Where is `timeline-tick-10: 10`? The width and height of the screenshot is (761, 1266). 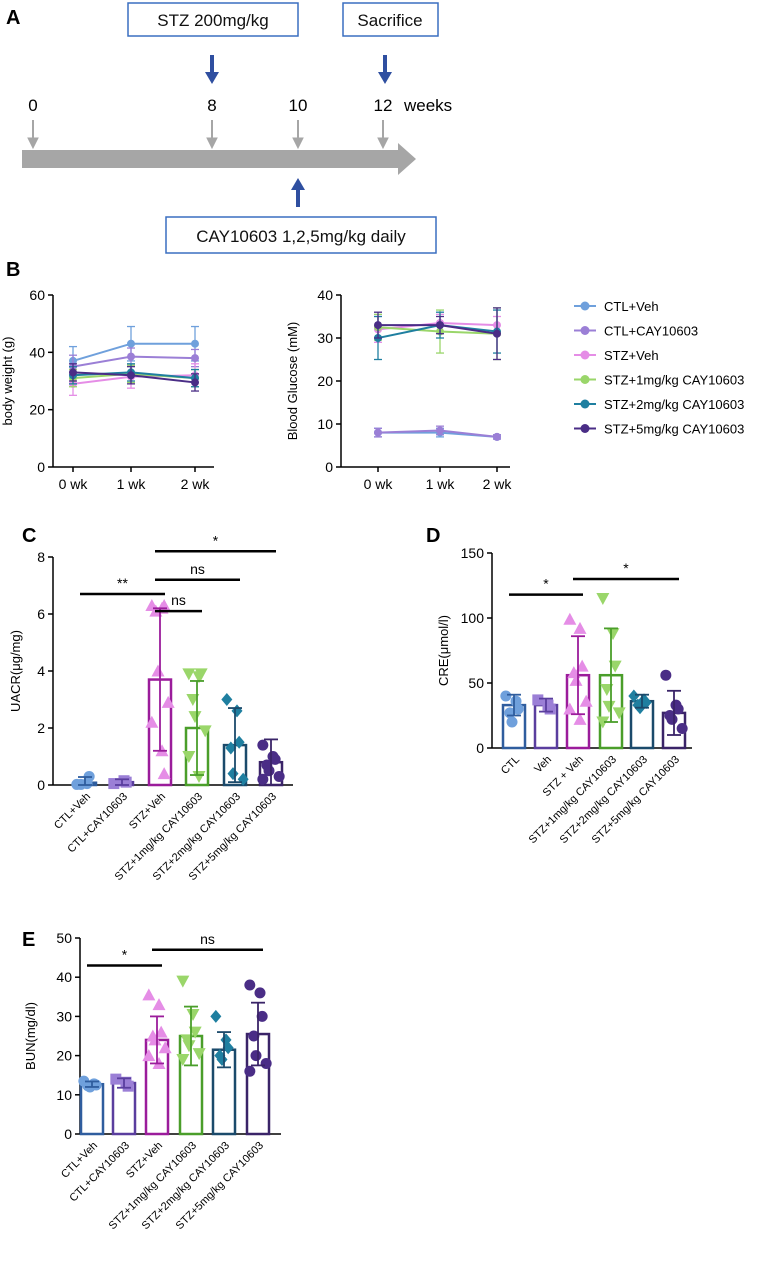 timeline-tick-10: 10 is located at coordinates (298, 105).